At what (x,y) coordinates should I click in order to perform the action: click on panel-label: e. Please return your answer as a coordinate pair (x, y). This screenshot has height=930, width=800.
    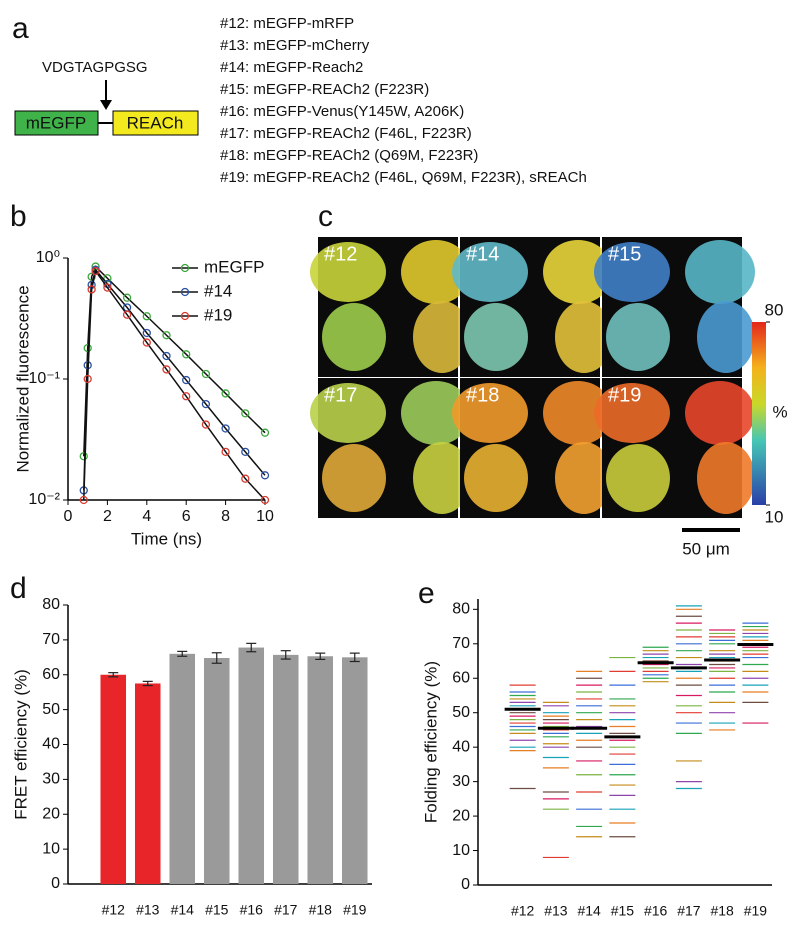
    Looking at the image, I should click on (426, 593).